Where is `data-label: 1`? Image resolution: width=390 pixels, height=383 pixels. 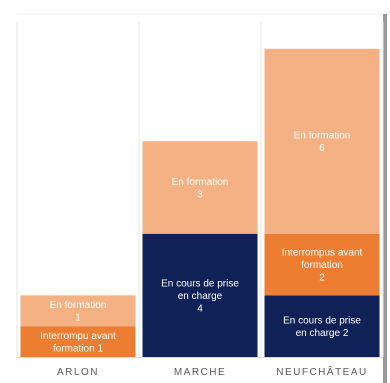 data-label: 1 is located at coordinates (78, 318).